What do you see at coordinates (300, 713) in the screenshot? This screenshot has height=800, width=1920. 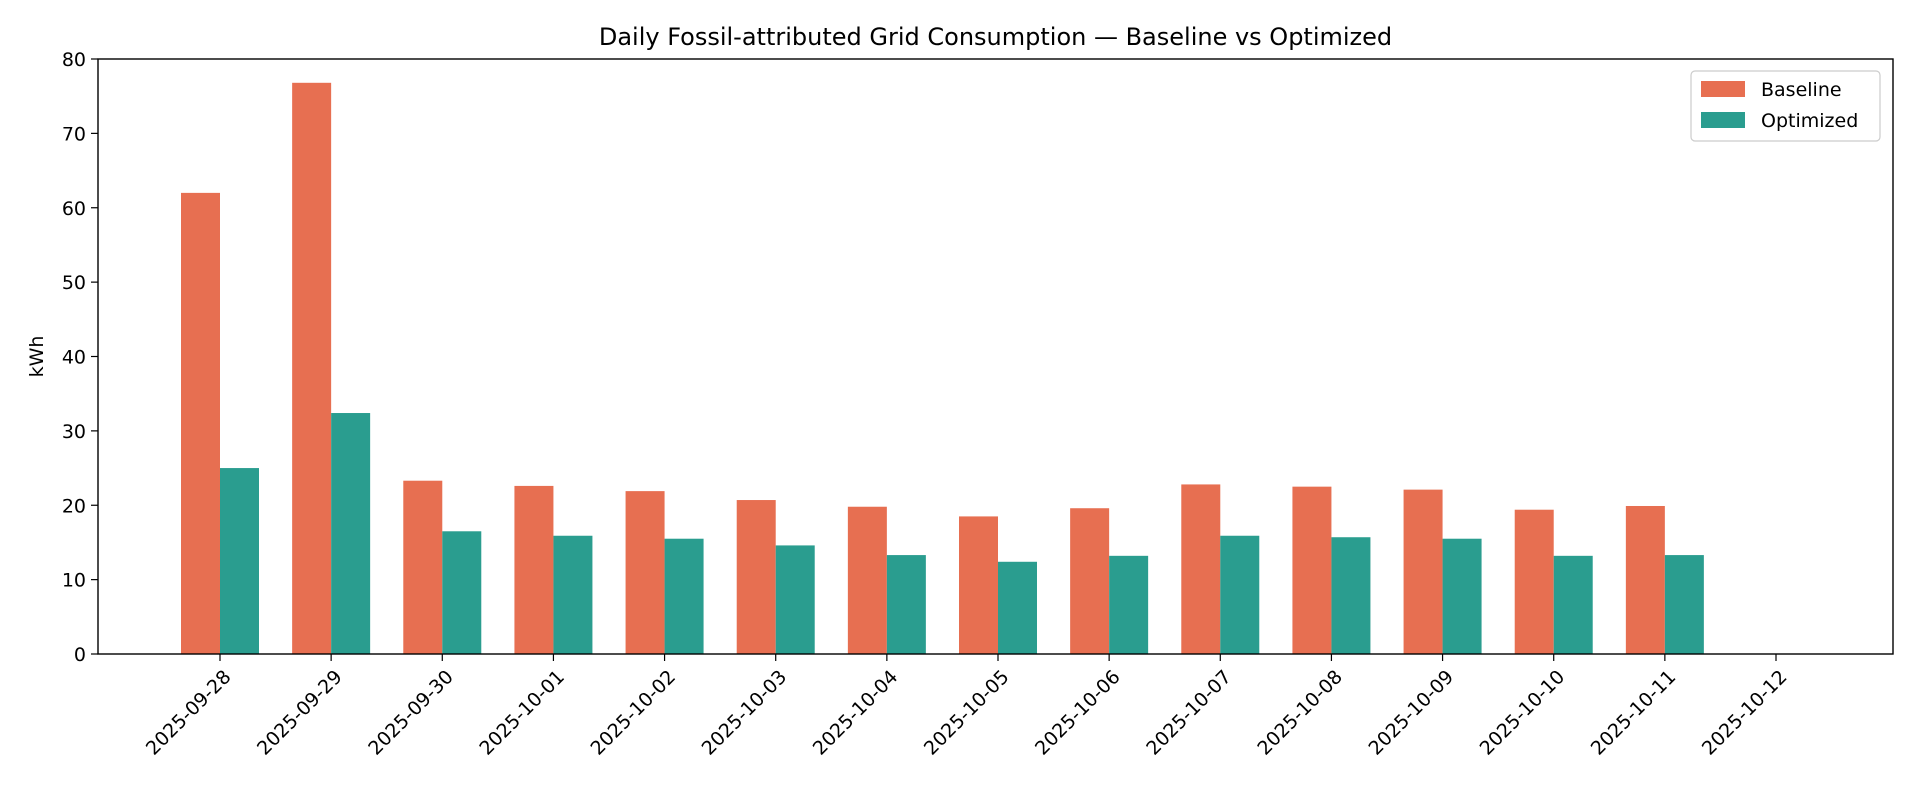 I see `x-tick-label: 2025-09-29` at bounding box center [300, 713].